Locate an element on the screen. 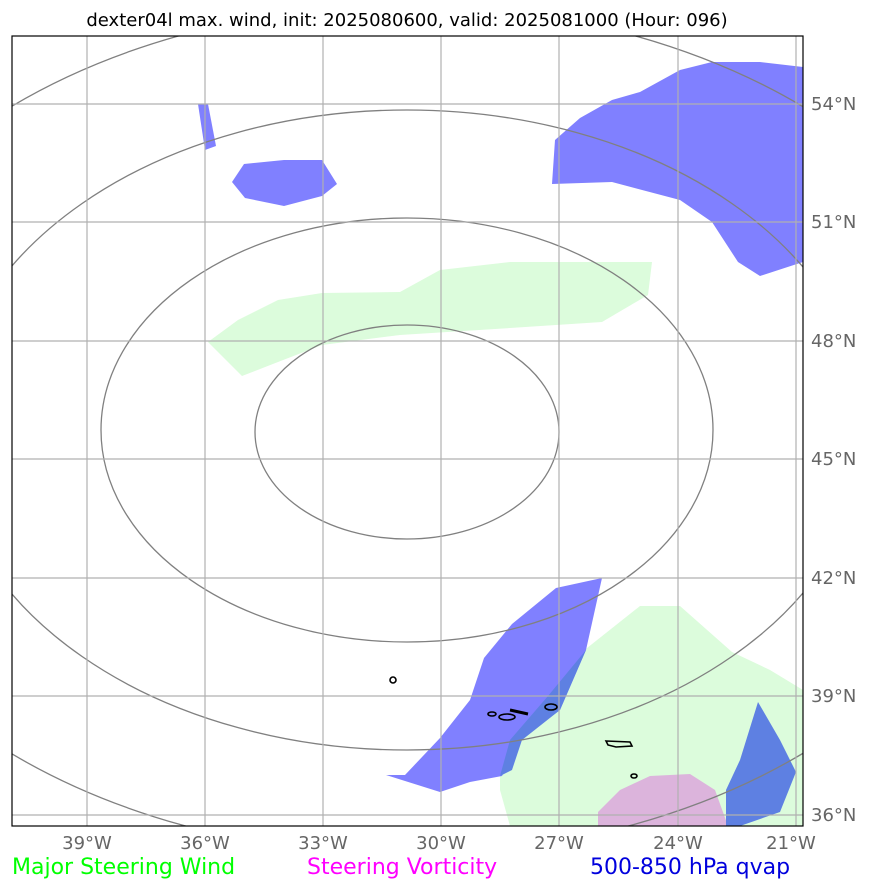 The height and width of the screenshot is (891, 873). coastlines is located at coordinates (513, 727).